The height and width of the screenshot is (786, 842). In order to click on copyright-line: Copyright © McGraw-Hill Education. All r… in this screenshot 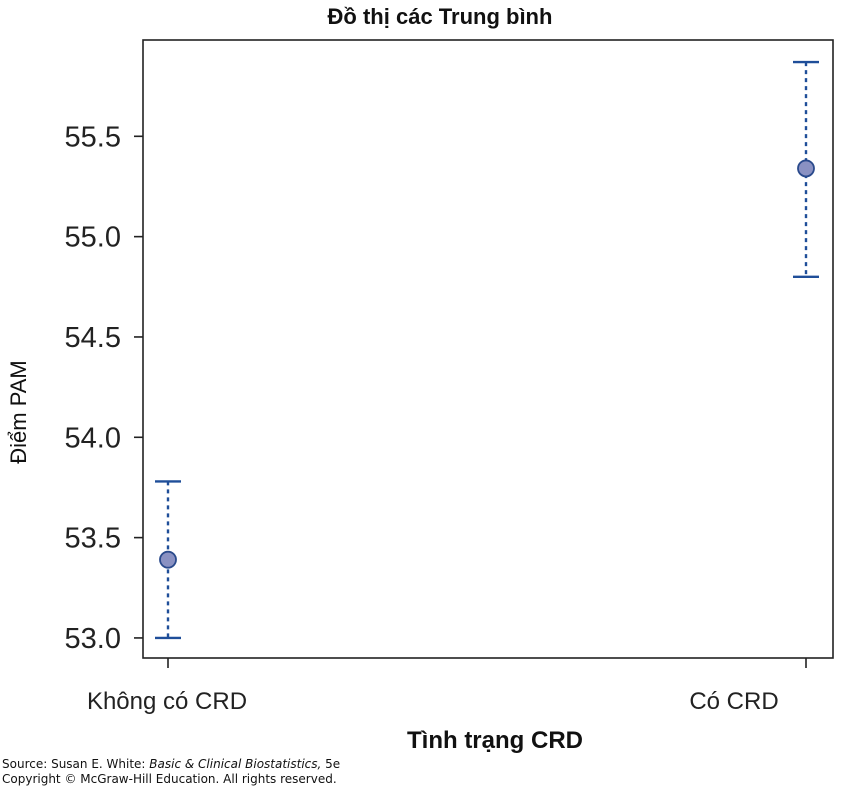, I will do `click(169, 779)`.